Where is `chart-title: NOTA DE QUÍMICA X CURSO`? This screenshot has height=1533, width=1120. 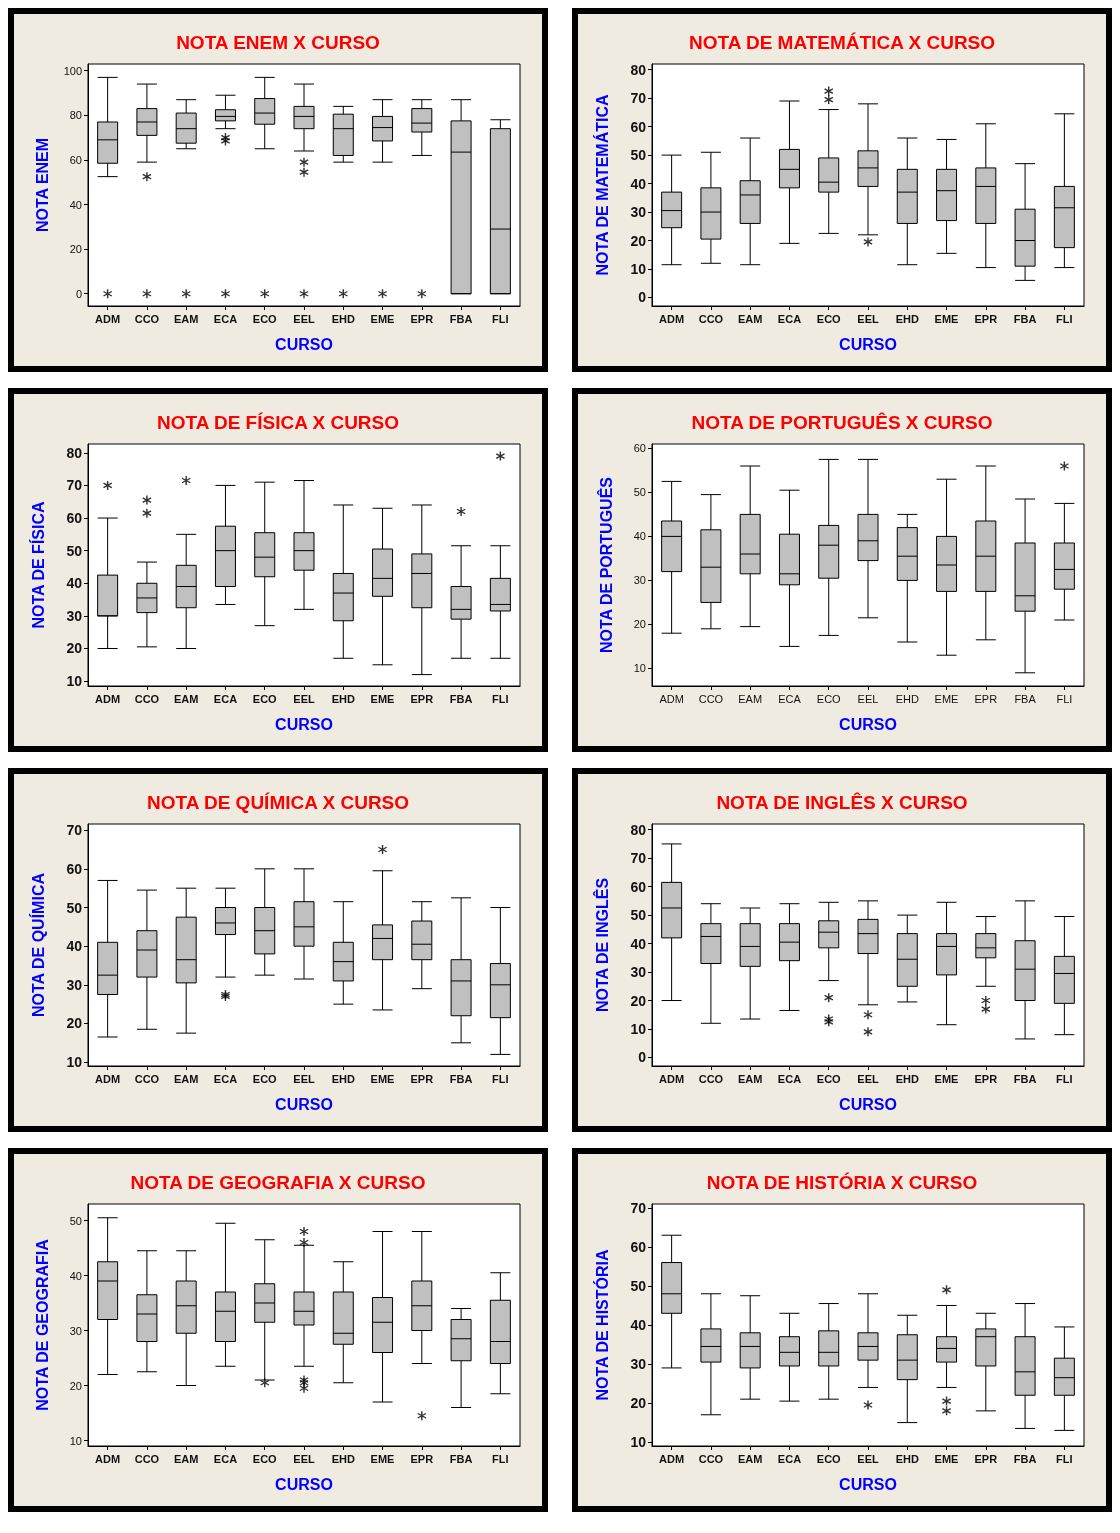
chart-title: NOTA DE QUÍMICA X CURSO is located at coordinates (278, 802).